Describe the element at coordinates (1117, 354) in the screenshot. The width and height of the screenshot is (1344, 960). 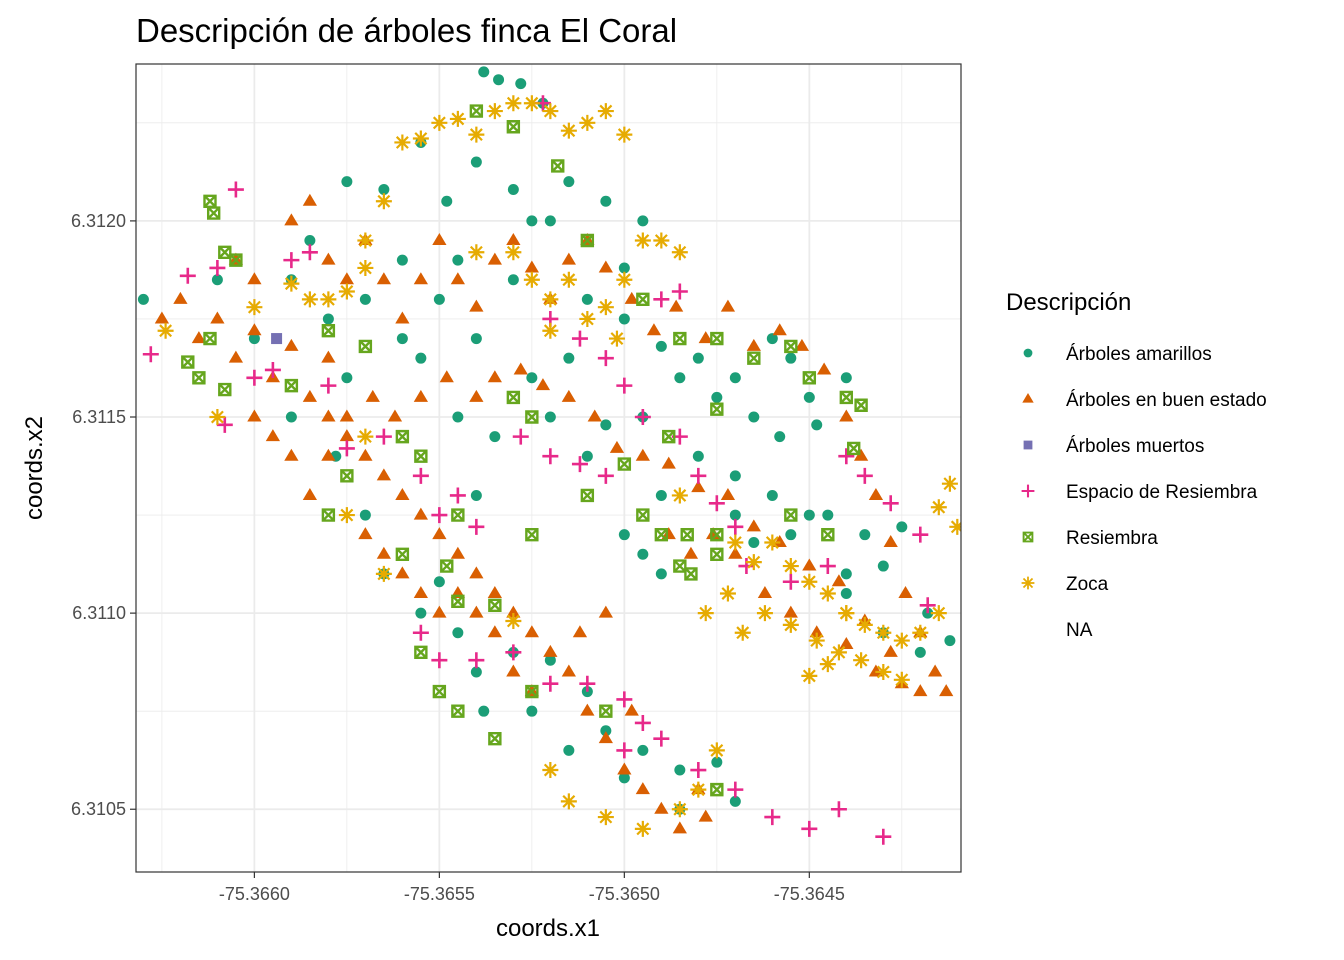
I see `legend-item: Árboles amarillos` at that location.